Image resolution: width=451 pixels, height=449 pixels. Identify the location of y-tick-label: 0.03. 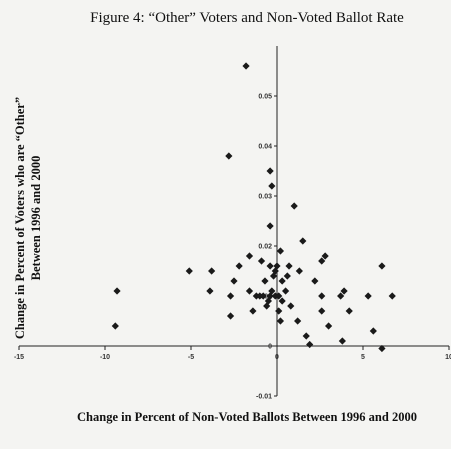
(265, 197).